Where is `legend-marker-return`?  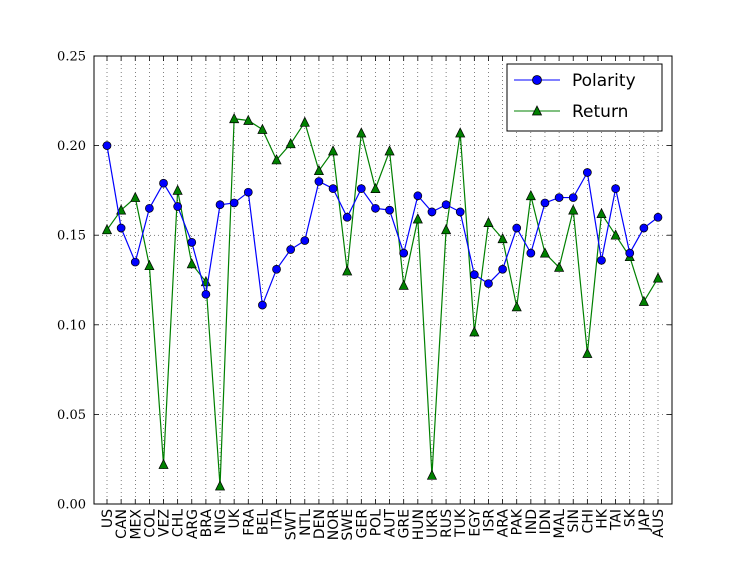
legend-marker-return is located at coordinates (537, 110).